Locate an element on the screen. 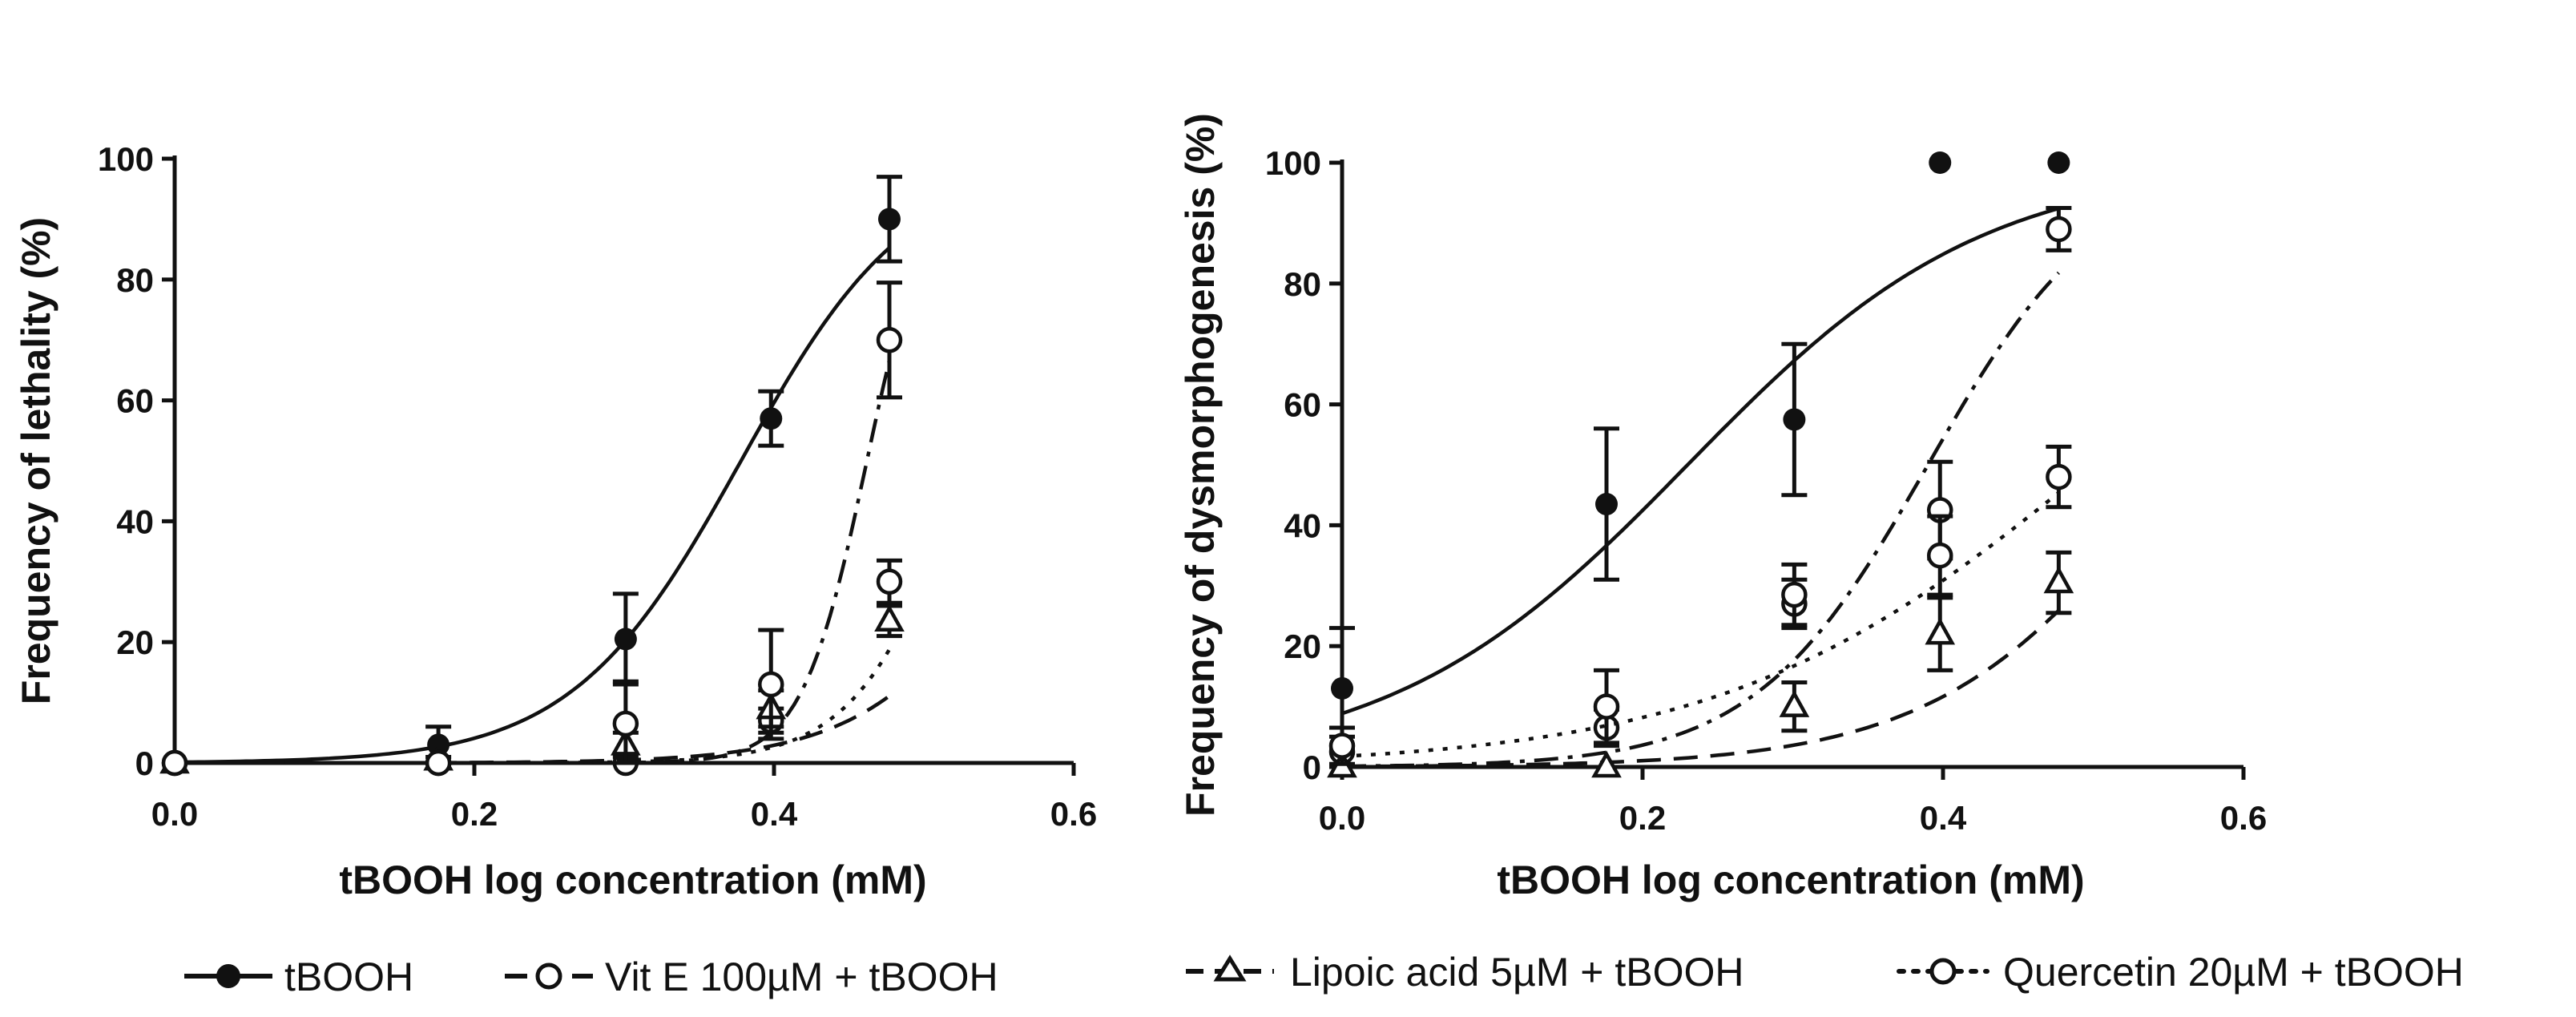 The height and width of the screenshot is (1017, 2576). legend-vit-e-marker is located at coordinates (548, 976).